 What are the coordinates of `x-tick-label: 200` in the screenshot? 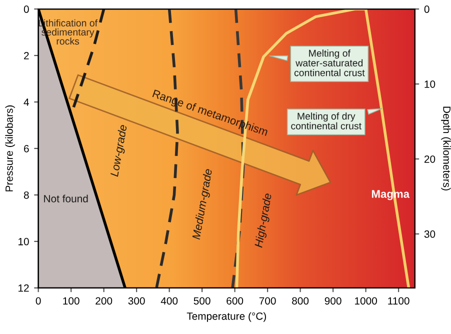 It's located at (104, 301).